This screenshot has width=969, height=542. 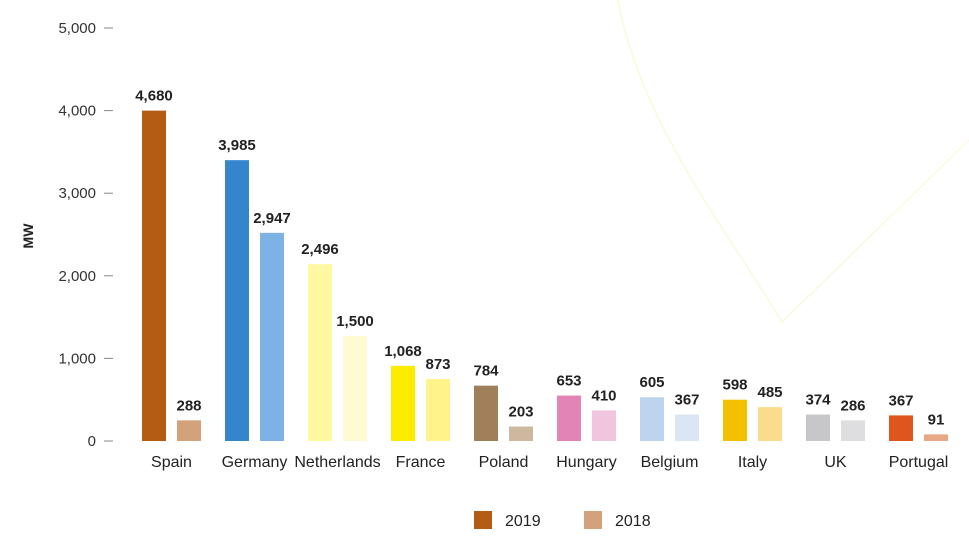 What do you see at coordinates (651, 382) in the screenshot?
I see `data-label-2019: 605` at bounding box center [651, 382].